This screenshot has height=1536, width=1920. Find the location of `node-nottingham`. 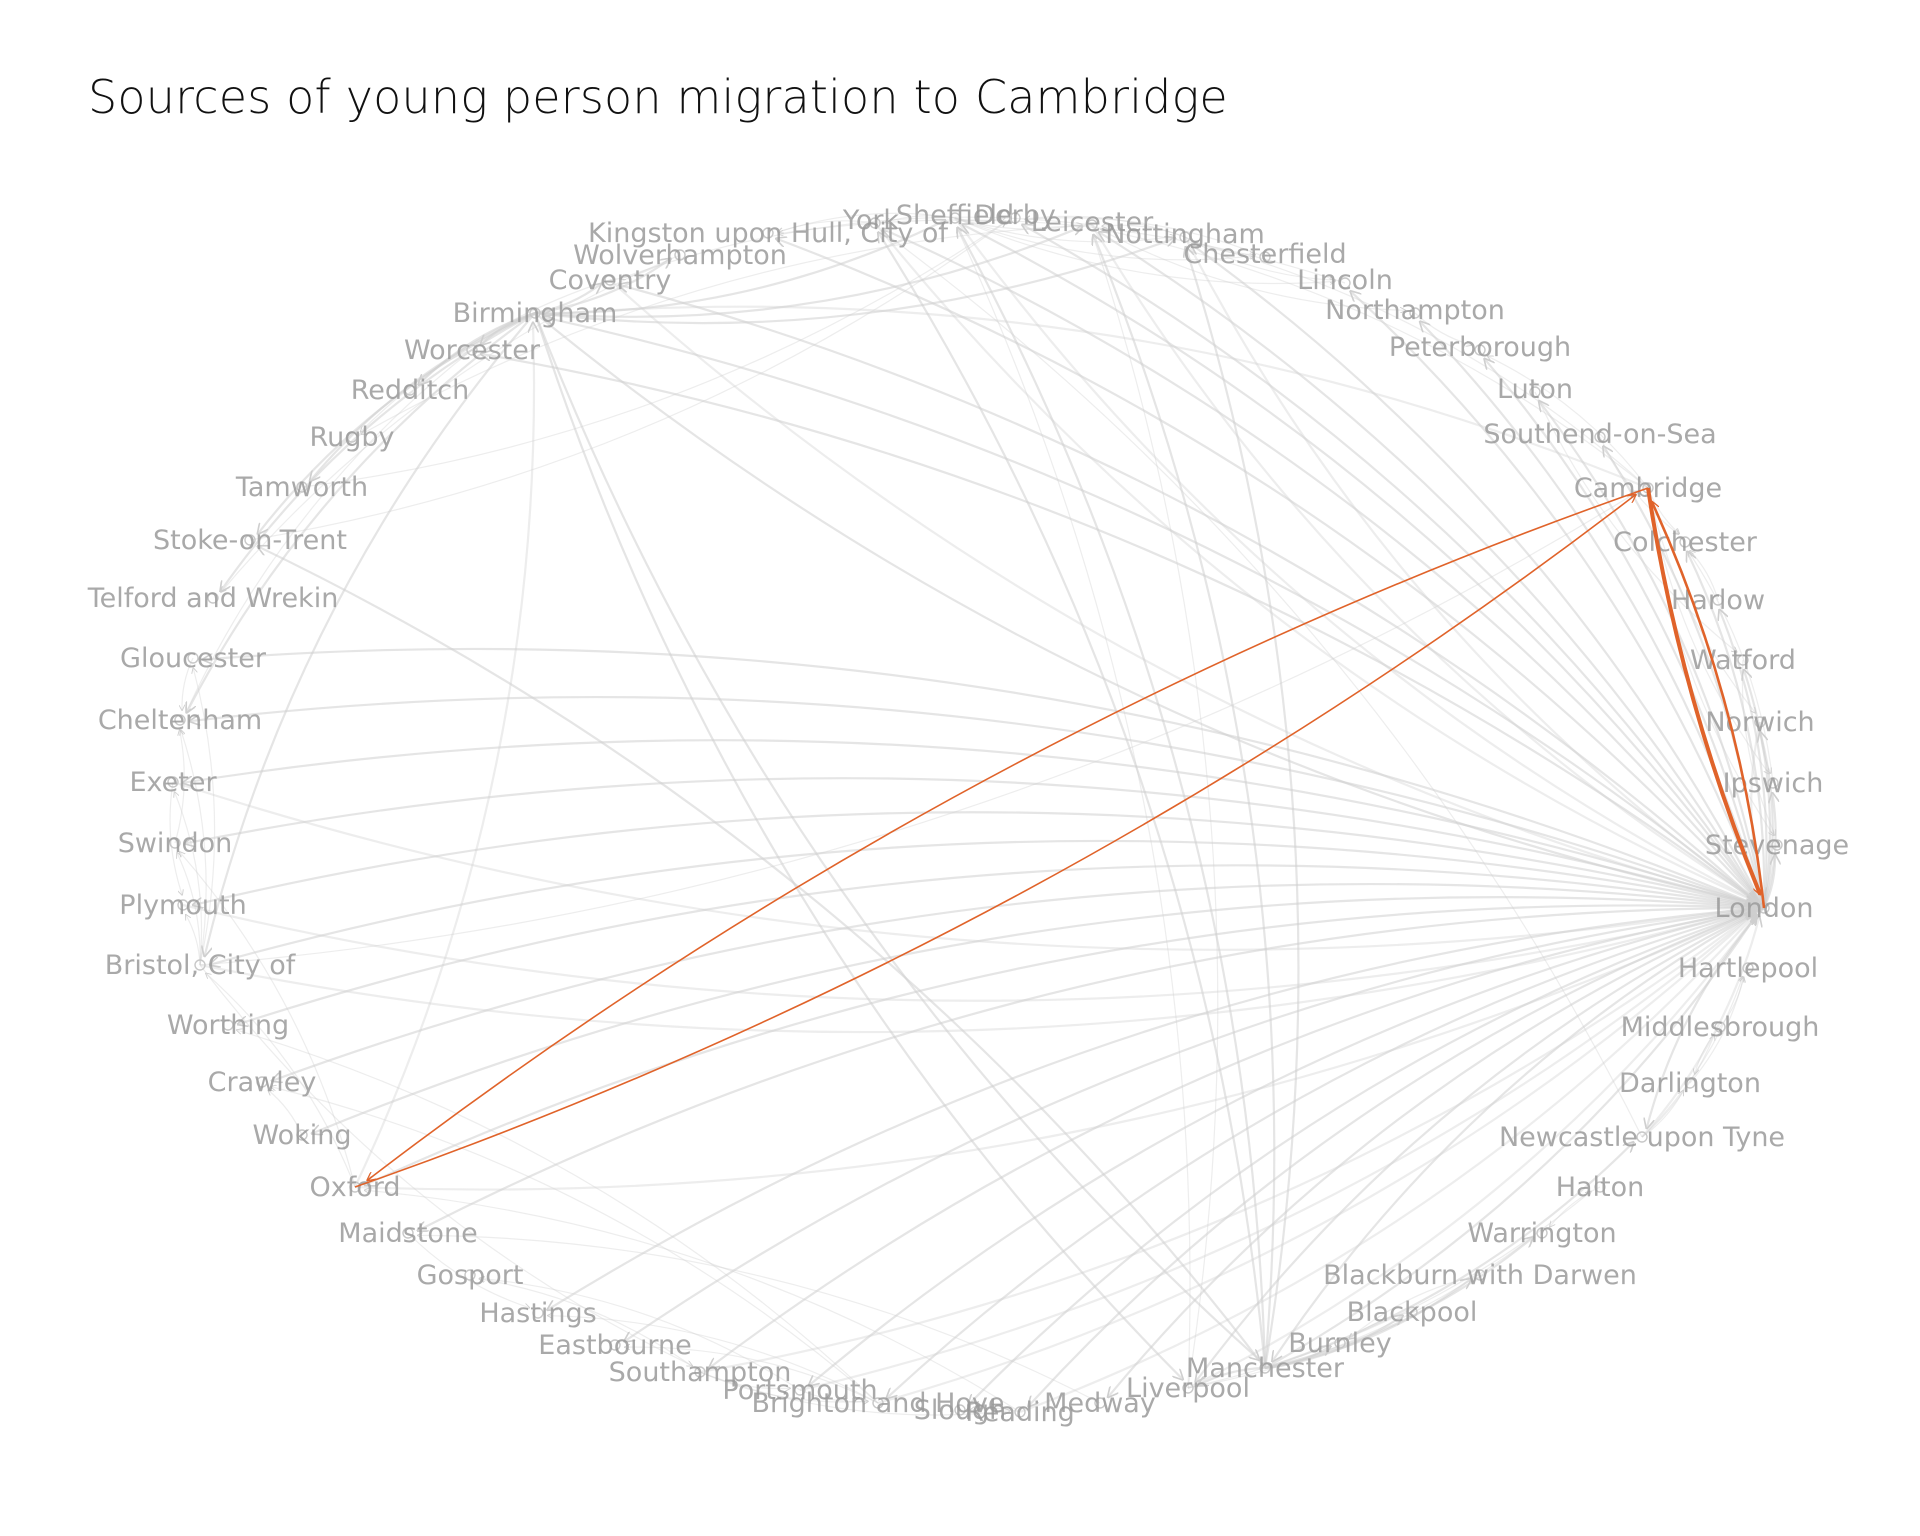

node-nottingham is located at coordinates (1185, 237).